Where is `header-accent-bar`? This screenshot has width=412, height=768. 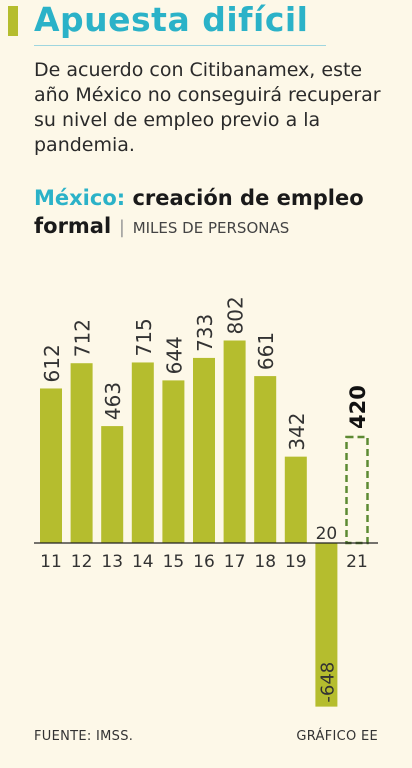
header-accent-bar is located at coordinates (13, 21).